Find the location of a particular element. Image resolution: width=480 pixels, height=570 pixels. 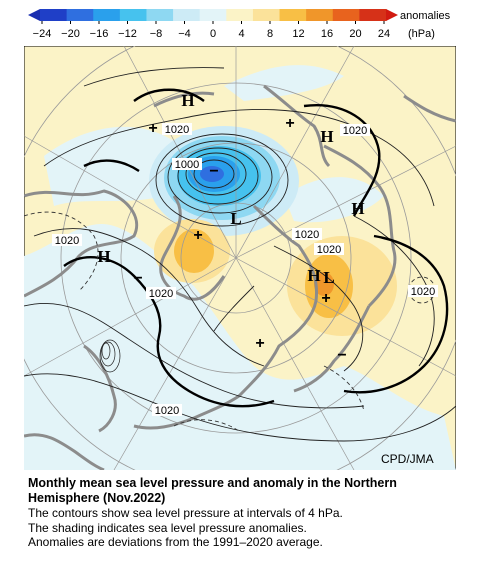

contour-label-5: 1020 is located at coordinates (67, 240).